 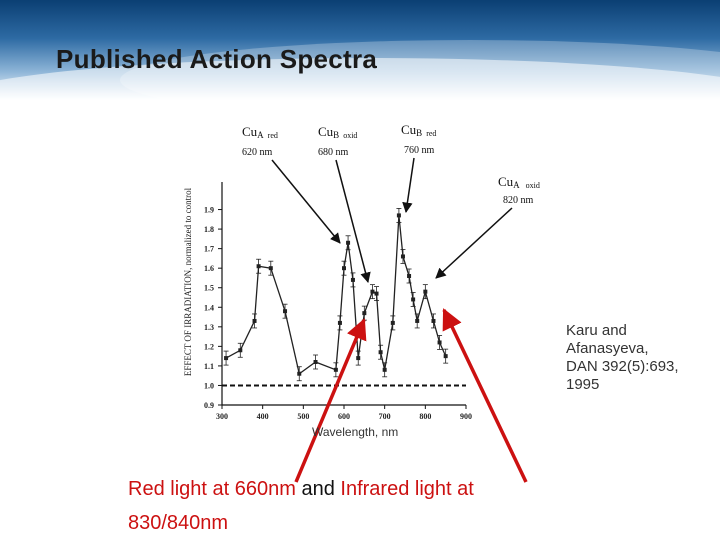 What do you see at coordinates (303, 416) in the screenshot?
I see `x-tick-label: 500` at bounding box center [303, 416].